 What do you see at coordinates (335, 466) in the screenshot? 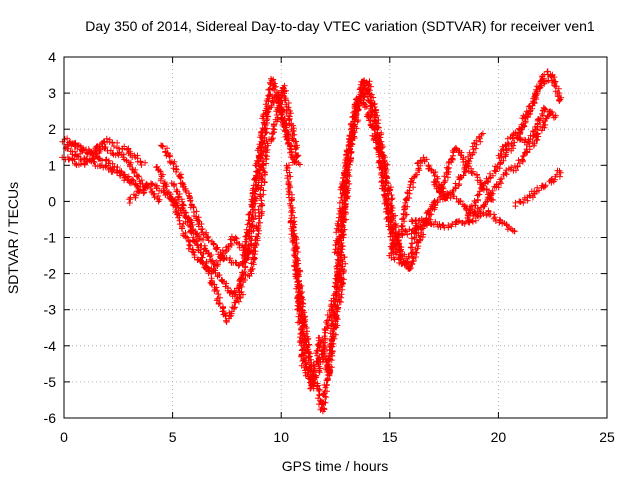
I see `x-axis-title: GPS time / hours` at bounding box center [335, 466].